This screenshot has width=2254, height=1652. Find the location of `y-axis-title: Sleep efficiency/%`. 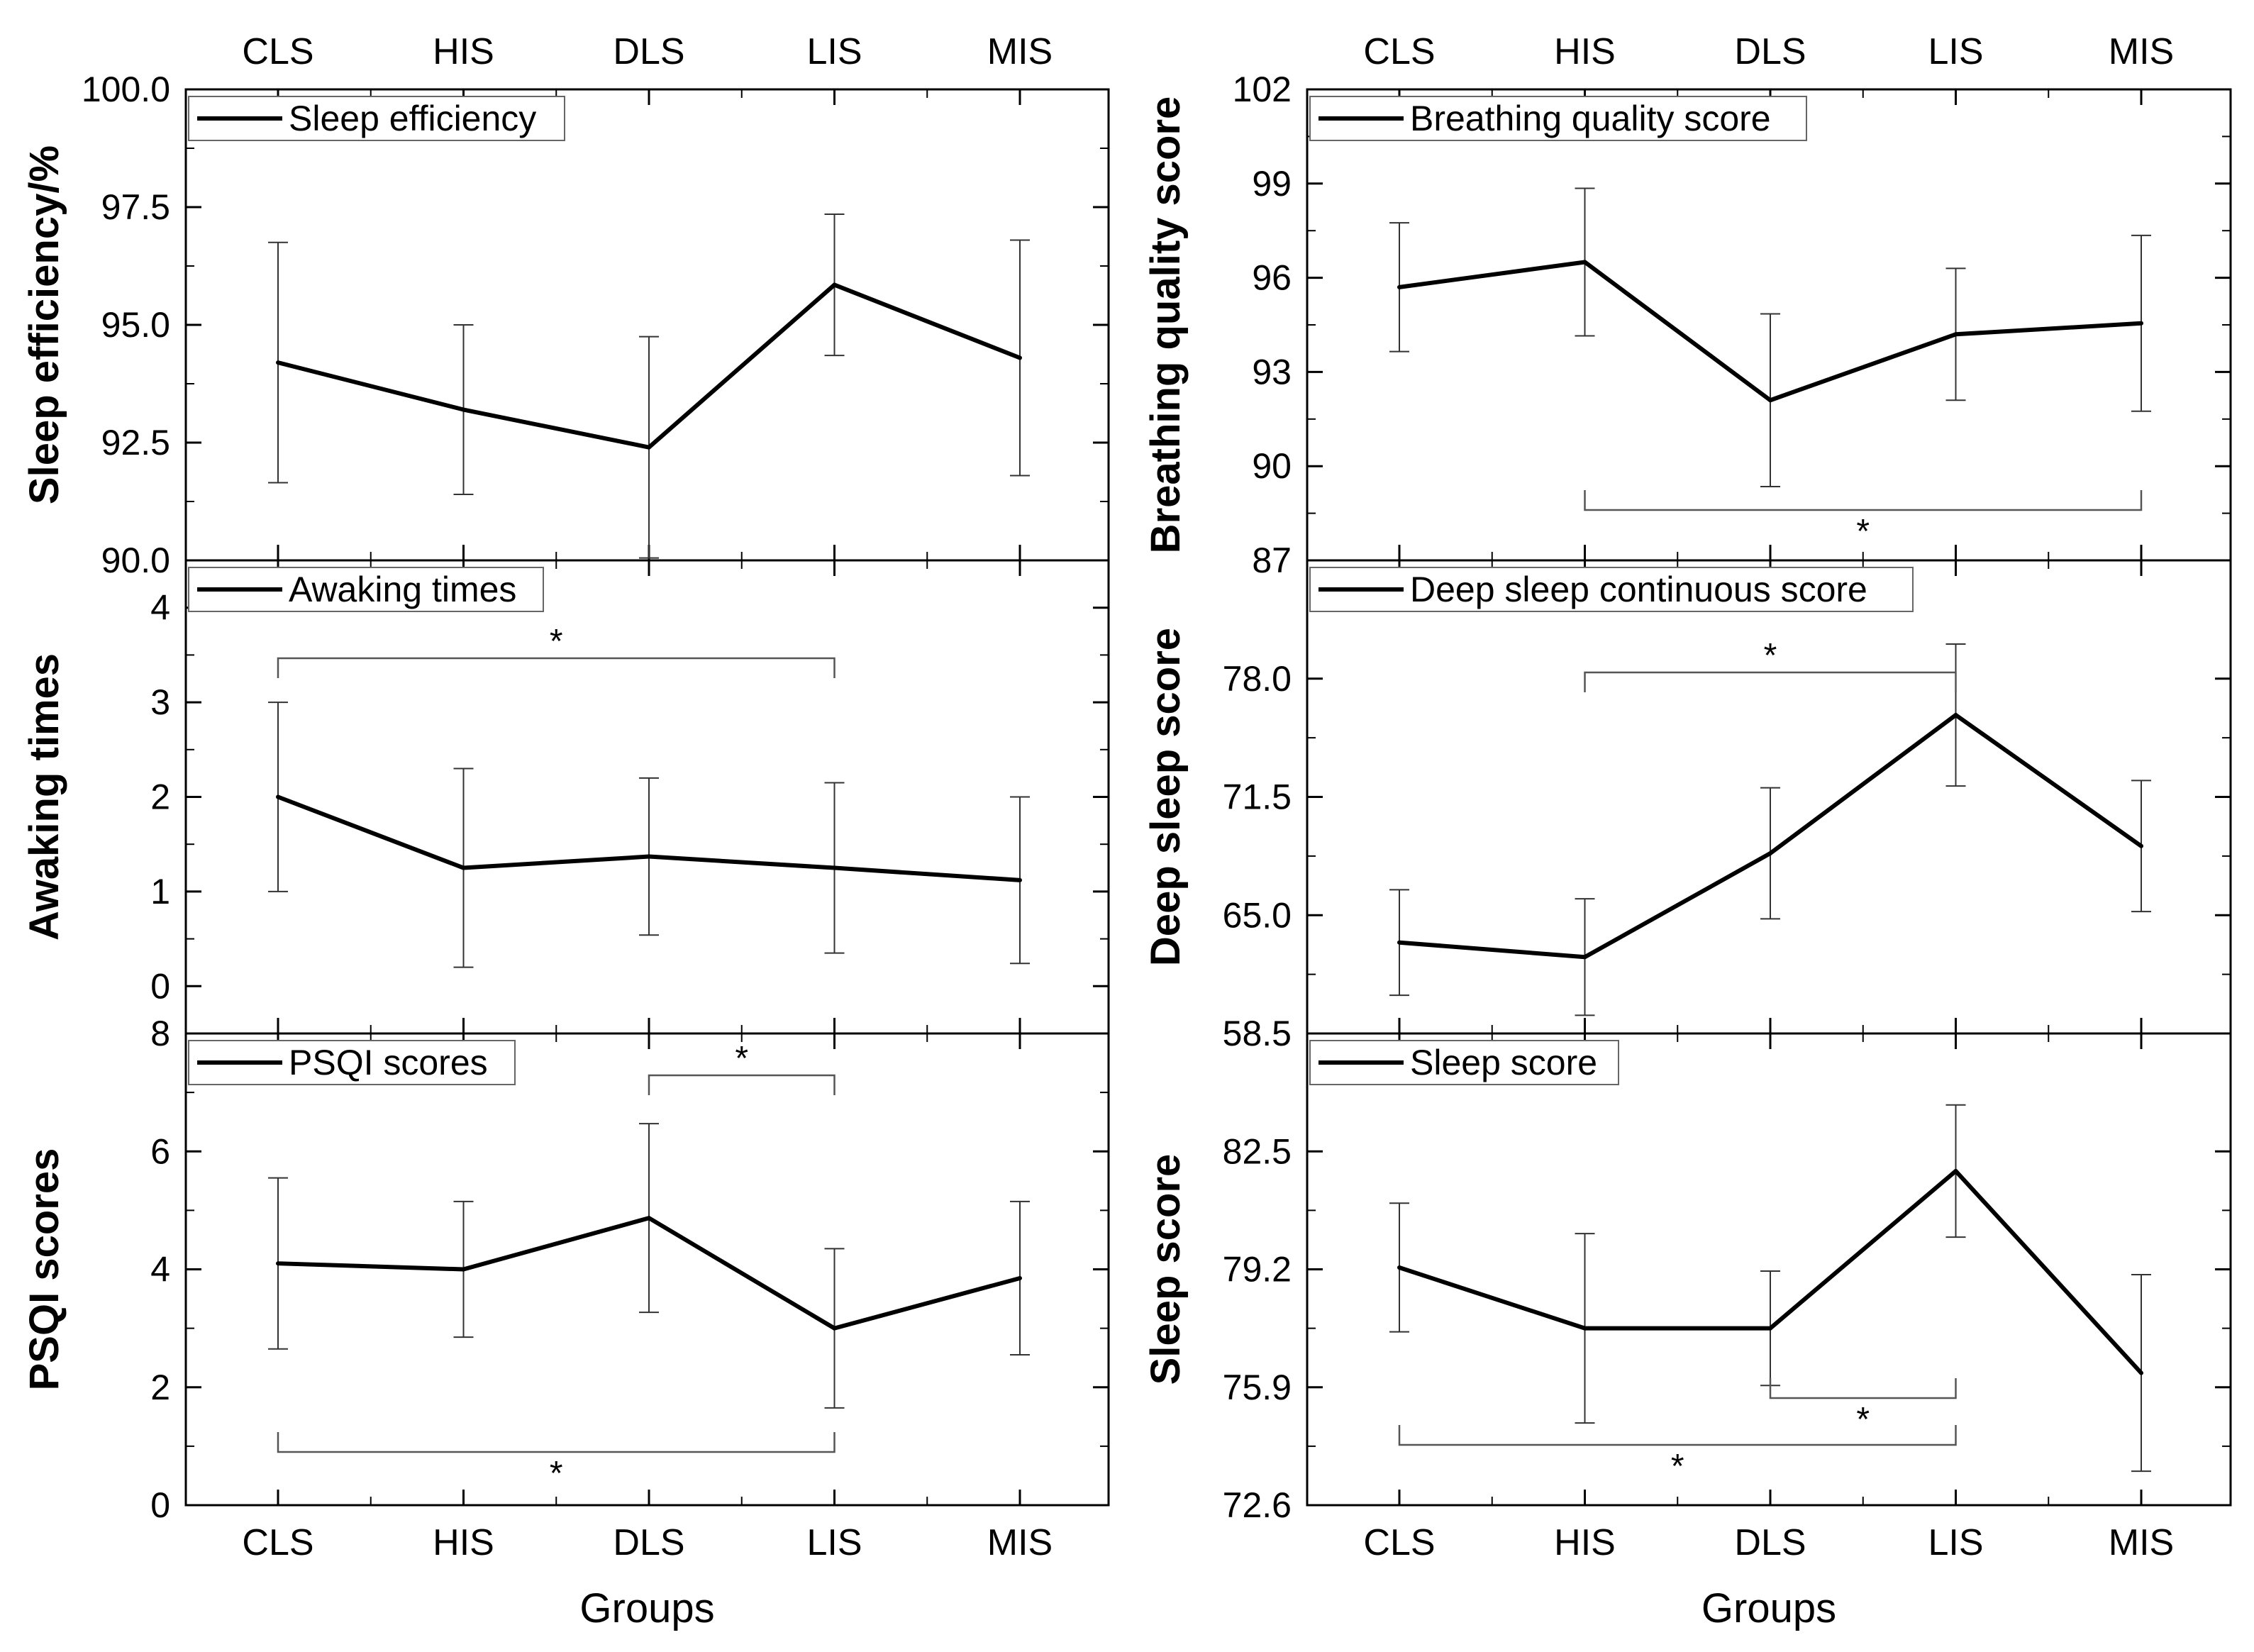

y-axis-title: Sleep efficiency/% is located at coordinates (44, 324).